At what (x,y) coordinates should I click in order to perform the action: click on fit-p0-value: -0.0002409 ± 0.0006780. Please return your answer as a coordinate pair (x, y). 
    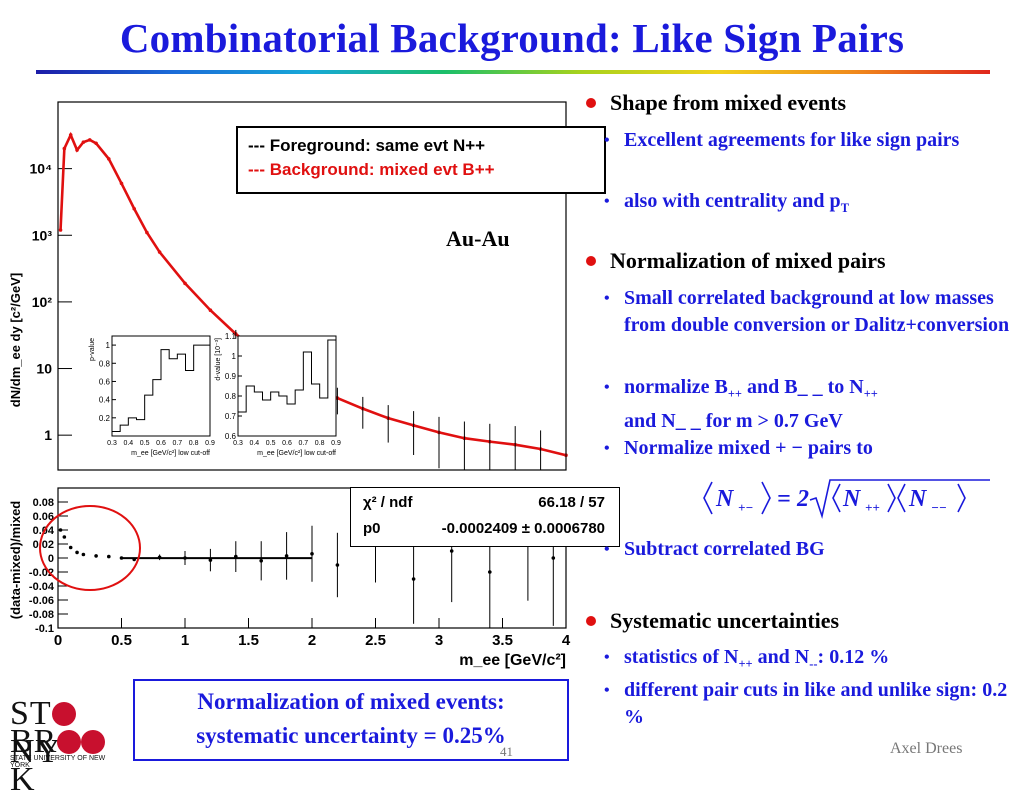
    Looking at the image, I should click on (523, 528).